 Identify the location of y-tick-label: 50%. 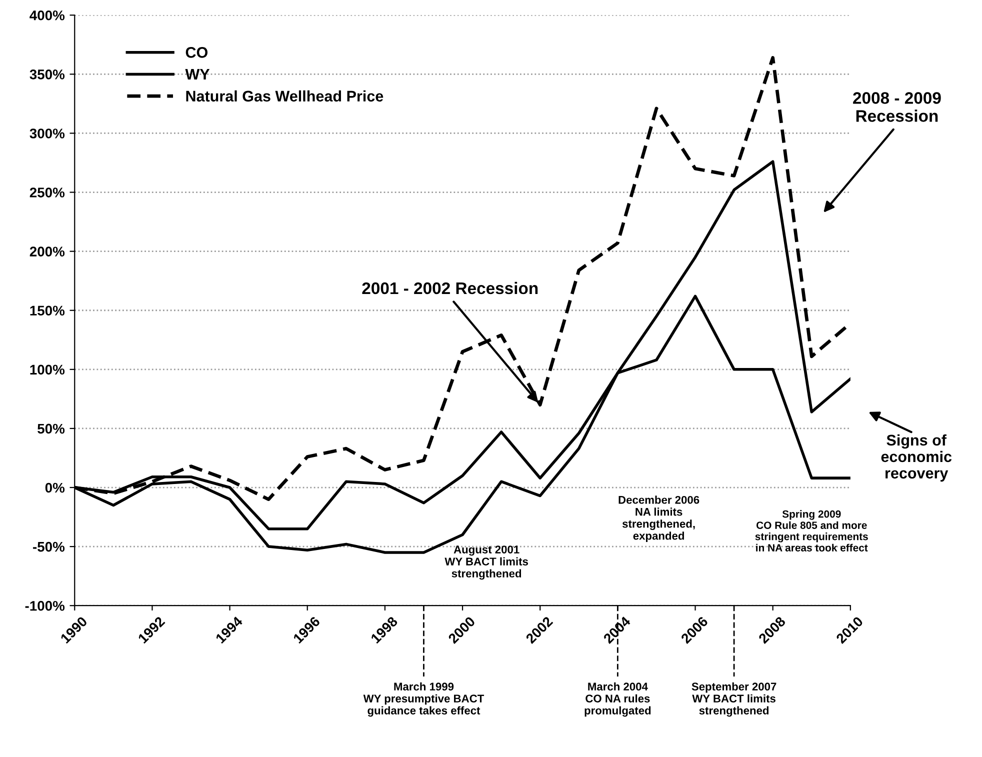
(51, 429).